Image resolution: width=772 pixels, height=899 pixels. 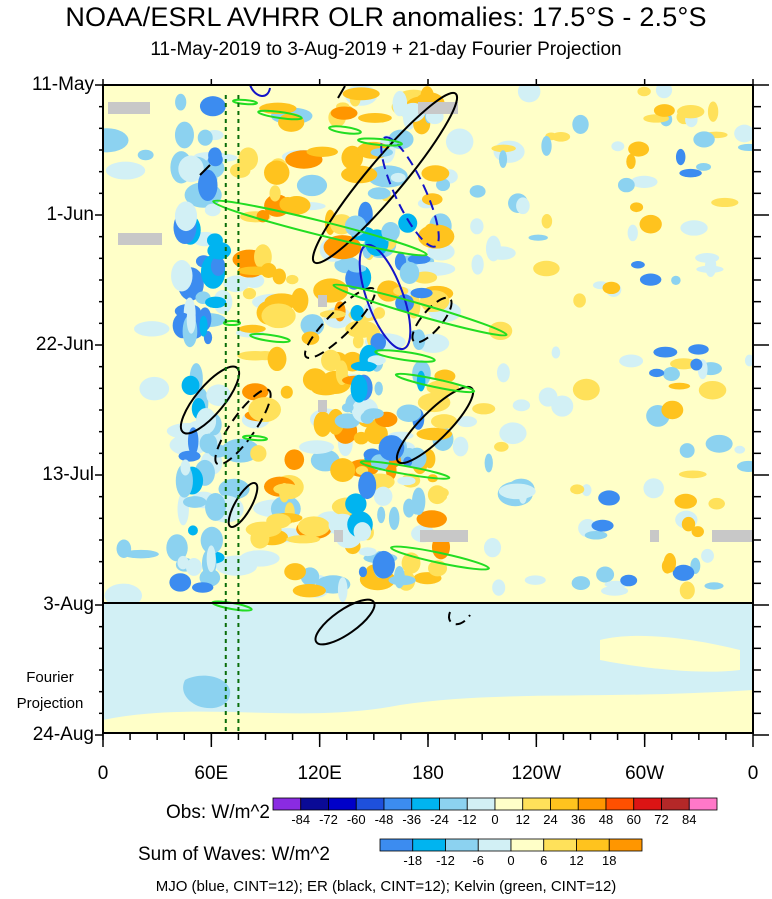 I want to click on legend-tick-label: -48, so click(x=384, y=819).